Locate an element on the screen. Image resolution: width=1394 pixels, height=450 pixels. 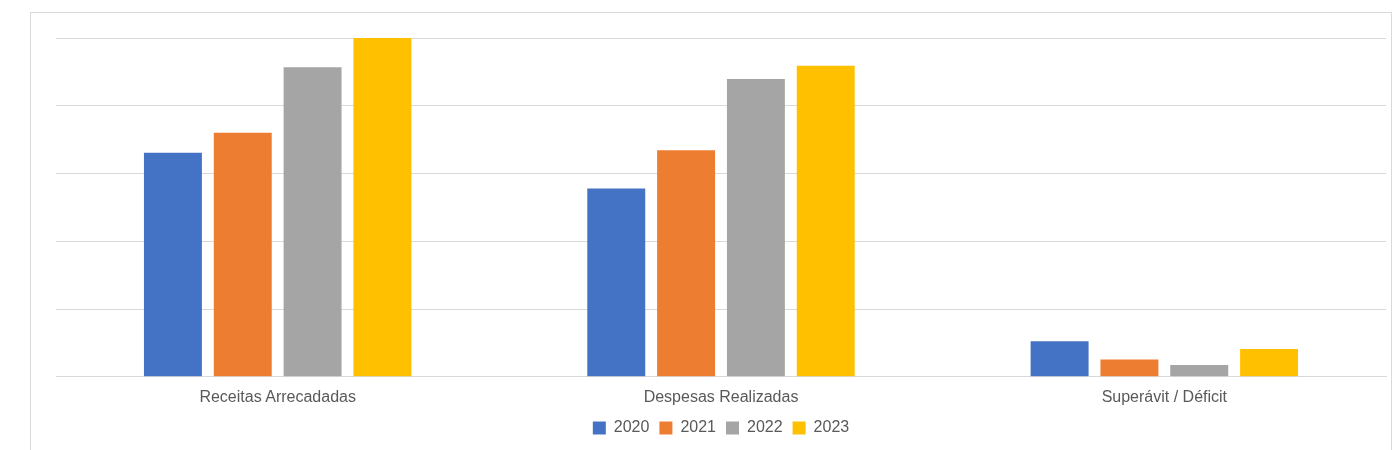
legend-label: 2022 is located at coordinates (765, 427).